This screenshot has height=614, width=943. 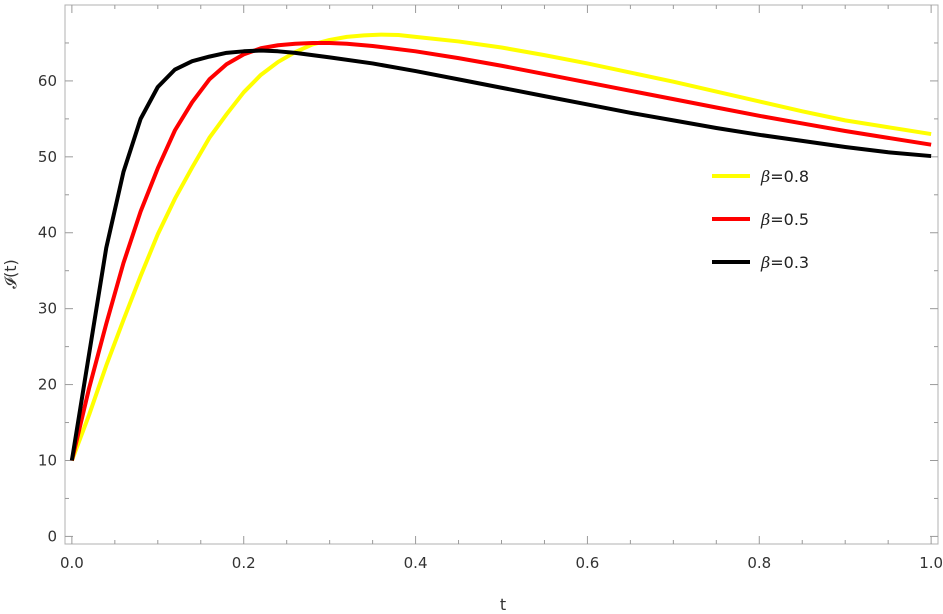 I want to click on legend-value: =0.5, so click(x=789, y=219).